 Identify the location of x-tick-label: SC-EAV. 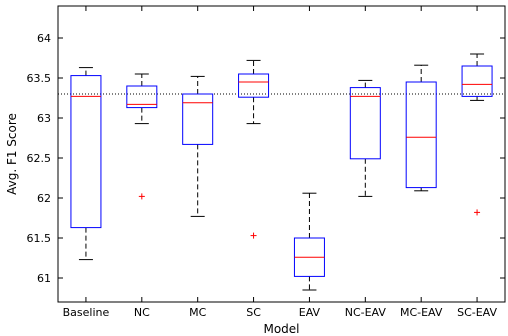
(477, 312).